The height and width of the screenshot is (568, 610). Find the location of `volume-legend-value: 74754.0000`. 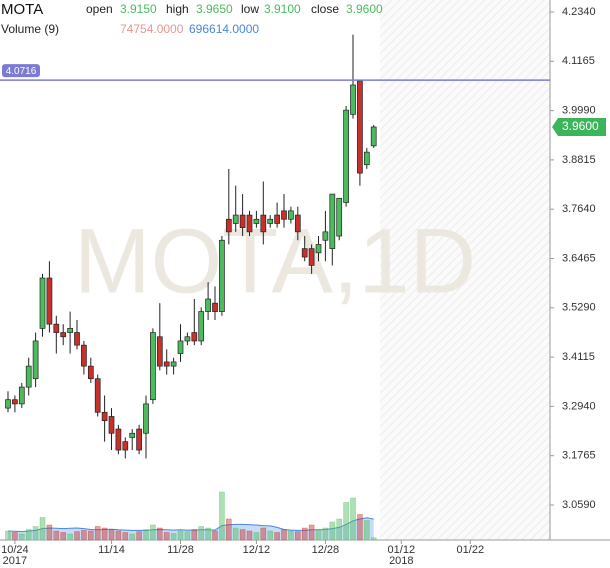

volume-legend-value: 74754.0000 is located at coordinates (152, 29).